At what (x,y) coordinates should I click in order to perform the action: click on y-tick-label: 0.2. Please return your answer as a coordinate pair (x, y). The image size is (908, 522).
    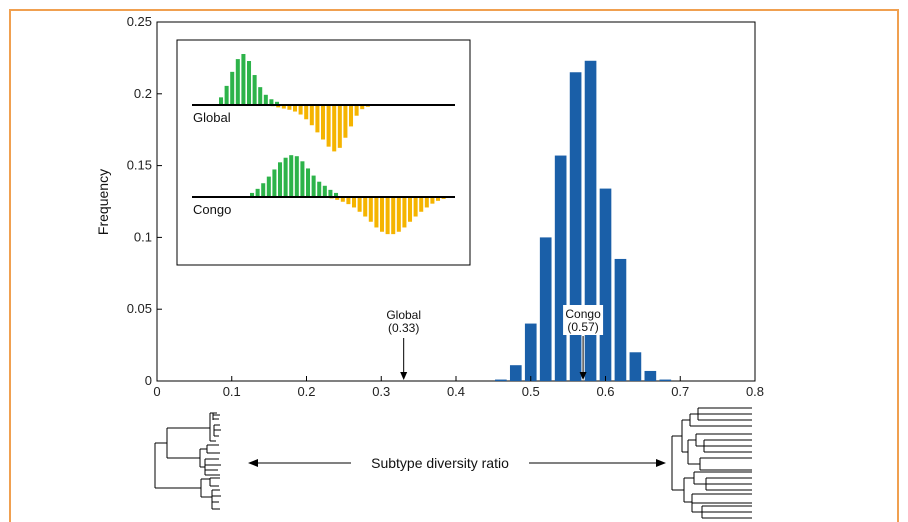
    Looking at the image, I should click on (143, 93).